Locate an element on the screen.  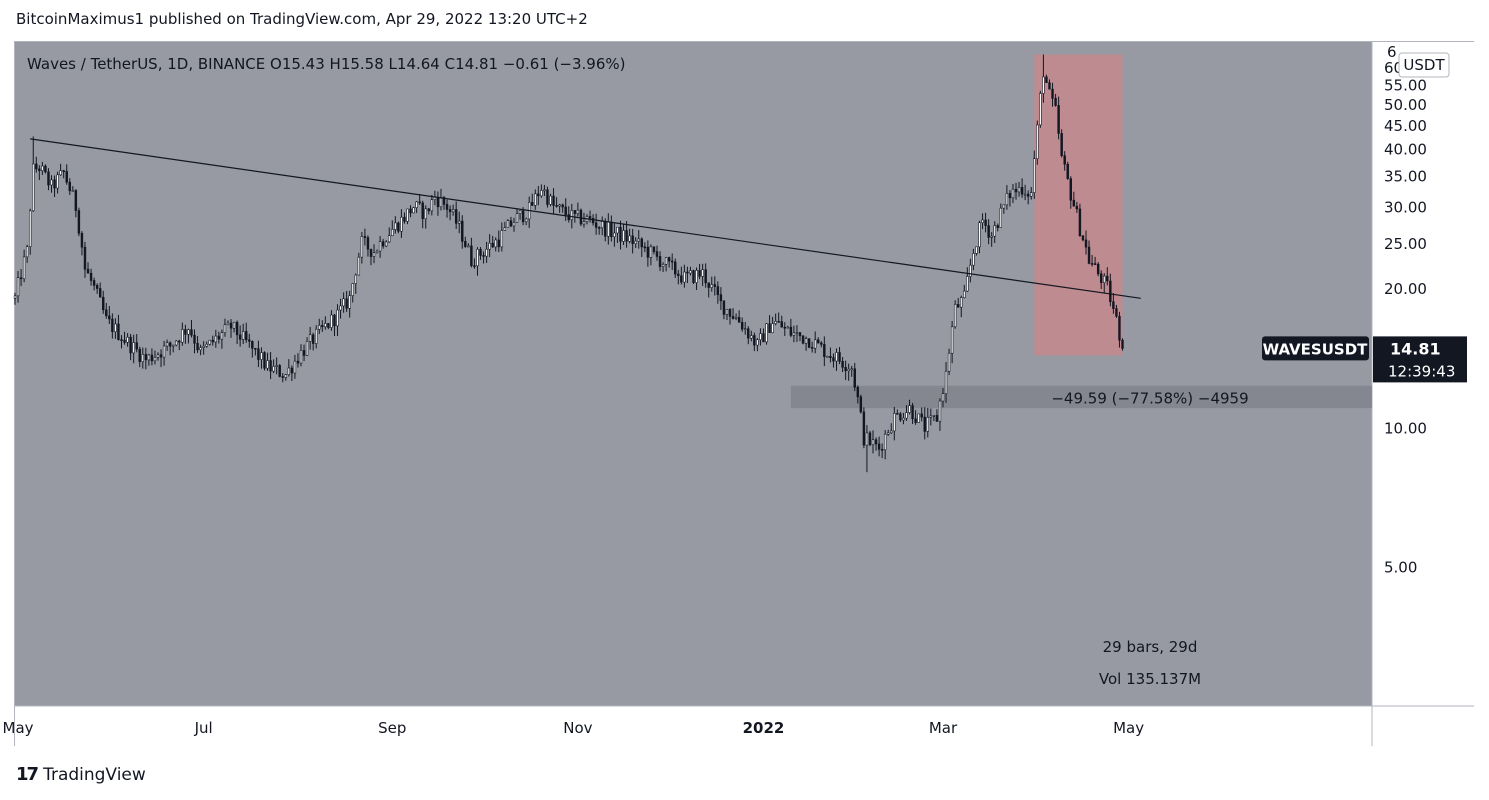
tradingview-footer: 17 TradingView is located at coordinates (81, 774).